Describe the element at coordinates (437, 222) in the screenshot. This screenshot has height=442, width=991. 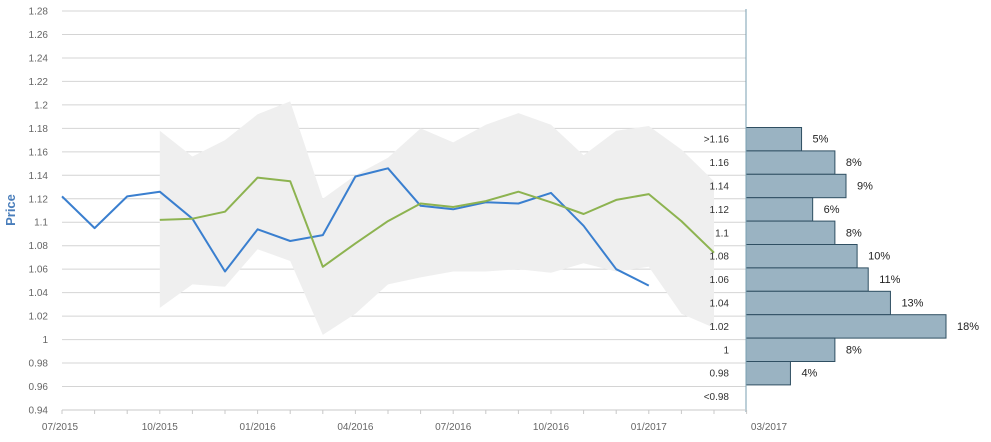
I see `series-line-forecast` at that location.